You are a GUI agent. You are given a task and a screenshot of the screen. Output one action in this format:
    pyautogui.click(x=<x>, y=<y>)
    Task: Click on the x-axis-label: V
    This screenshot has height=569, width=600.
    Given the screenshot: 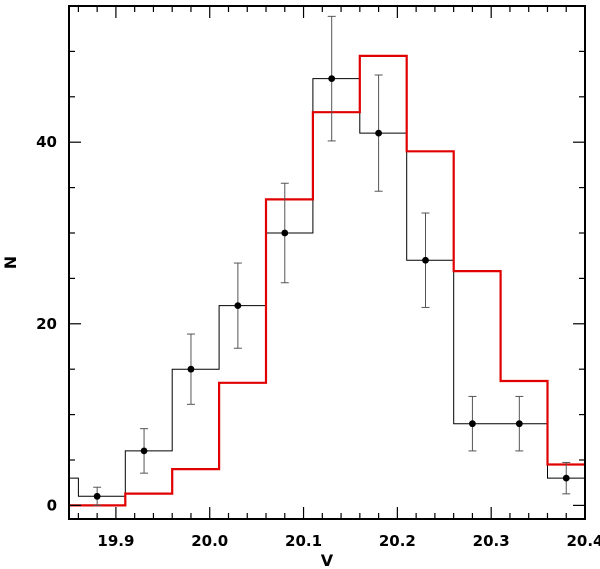 What is the action you would take?
    pyautogui.click(x=327, y=560)
    